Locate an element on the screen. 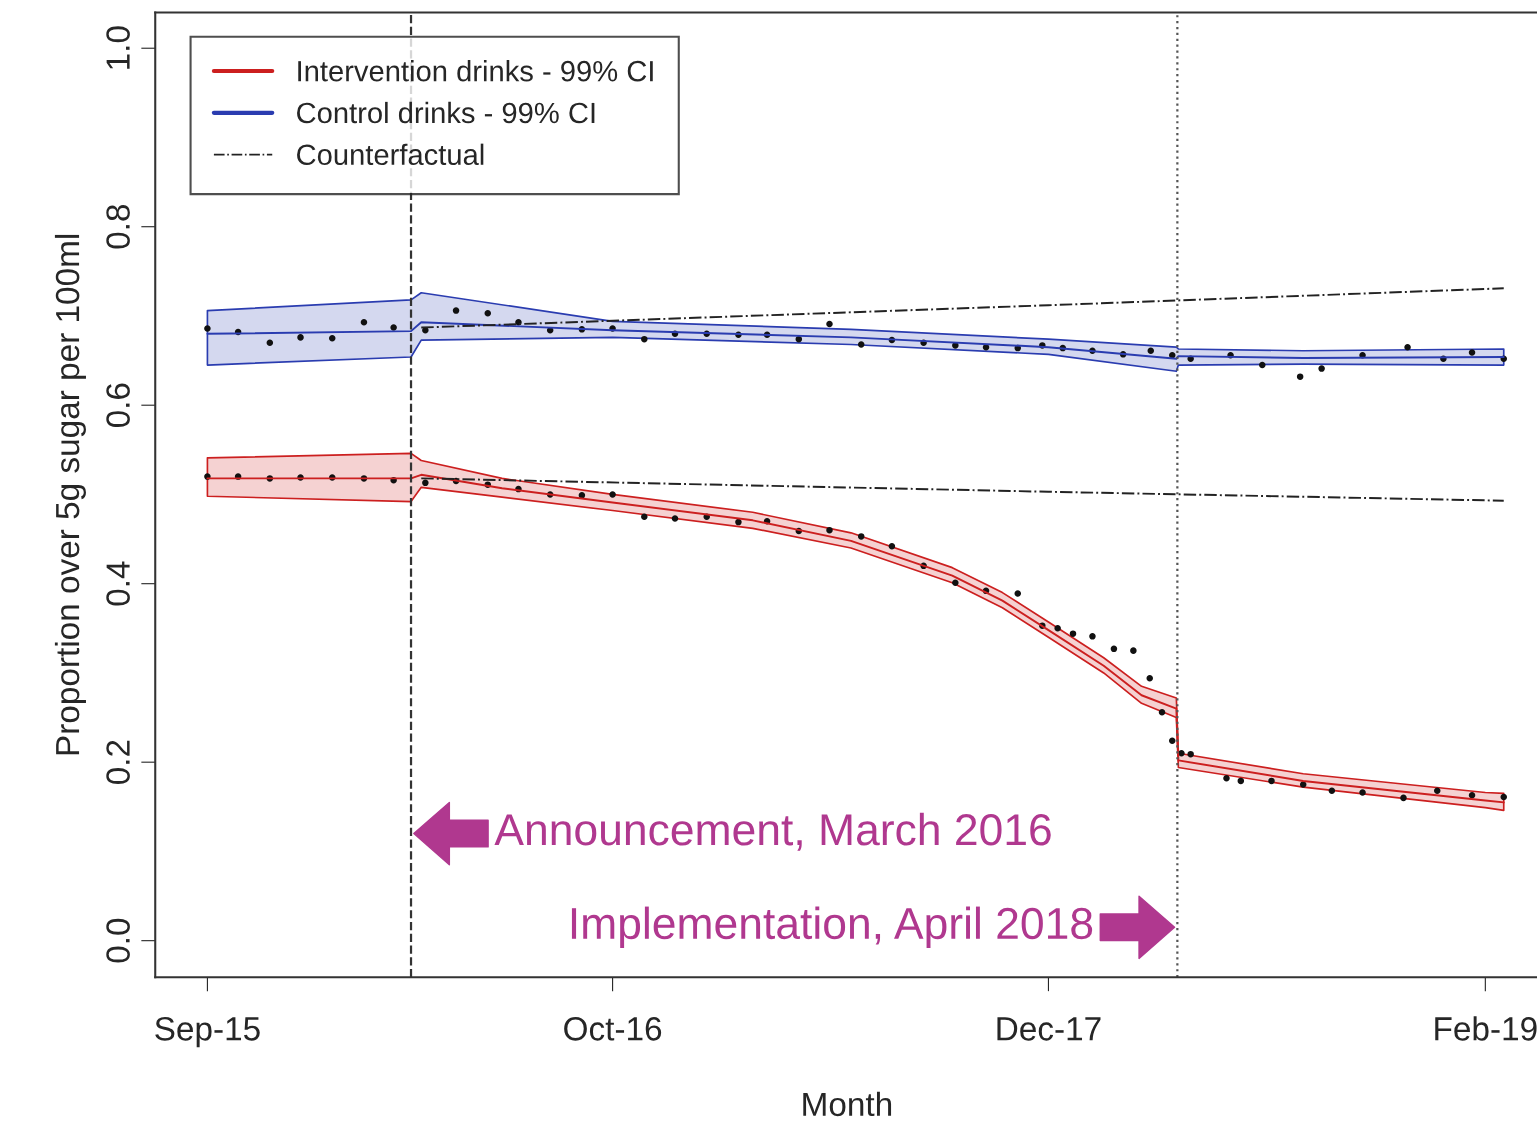 The image size is (1537, 1139). x-tick-label: Feb-19 is located at coordinates (1486, 1028).